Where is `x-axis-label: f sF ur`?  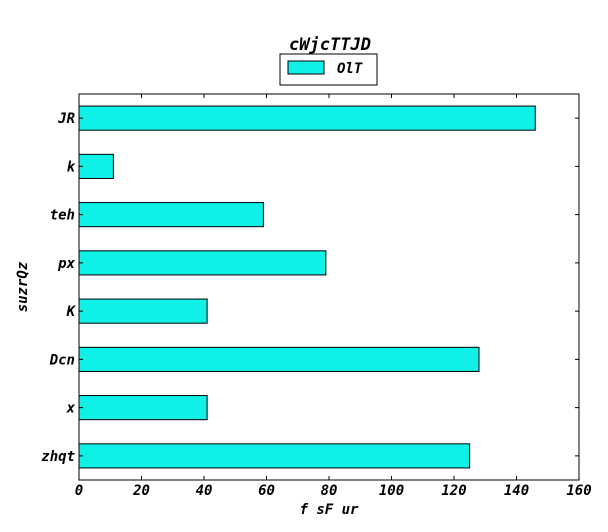 x-axis-label: f sF ur is located at coordinates (329, 510).